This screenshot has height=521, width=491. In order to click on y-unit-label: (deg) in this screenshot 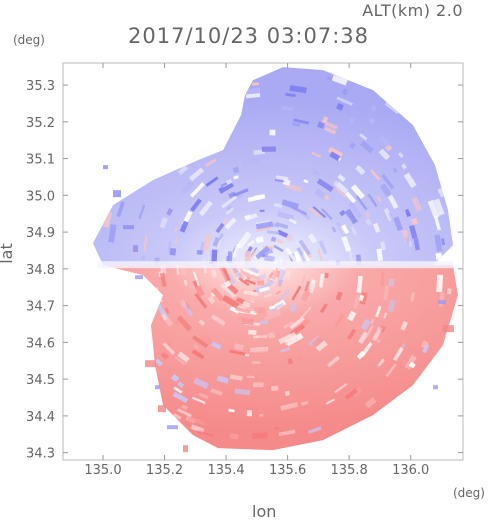, I will do `click(29, 40)`.